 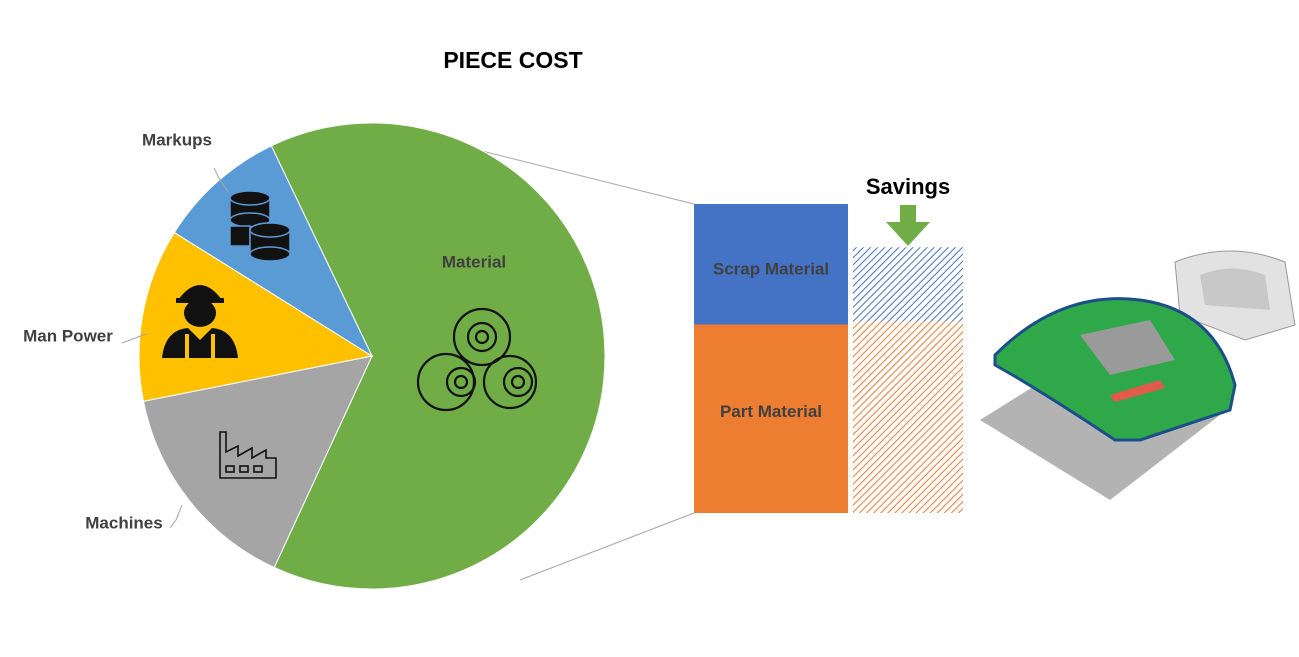 I want to click on slice-label: Man Power, so click(x=68, y=335).